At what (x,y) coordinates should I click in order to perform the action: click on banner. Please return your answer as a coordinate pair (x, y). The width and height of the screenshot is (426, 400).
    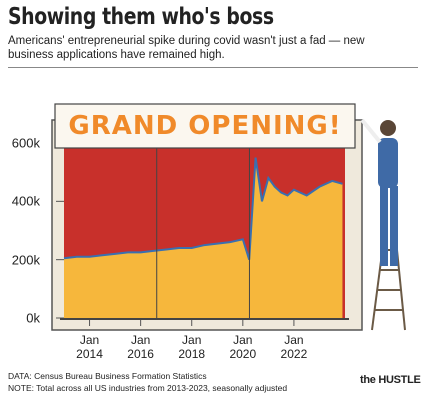
    Looking at the image, I should click on (205, 126).